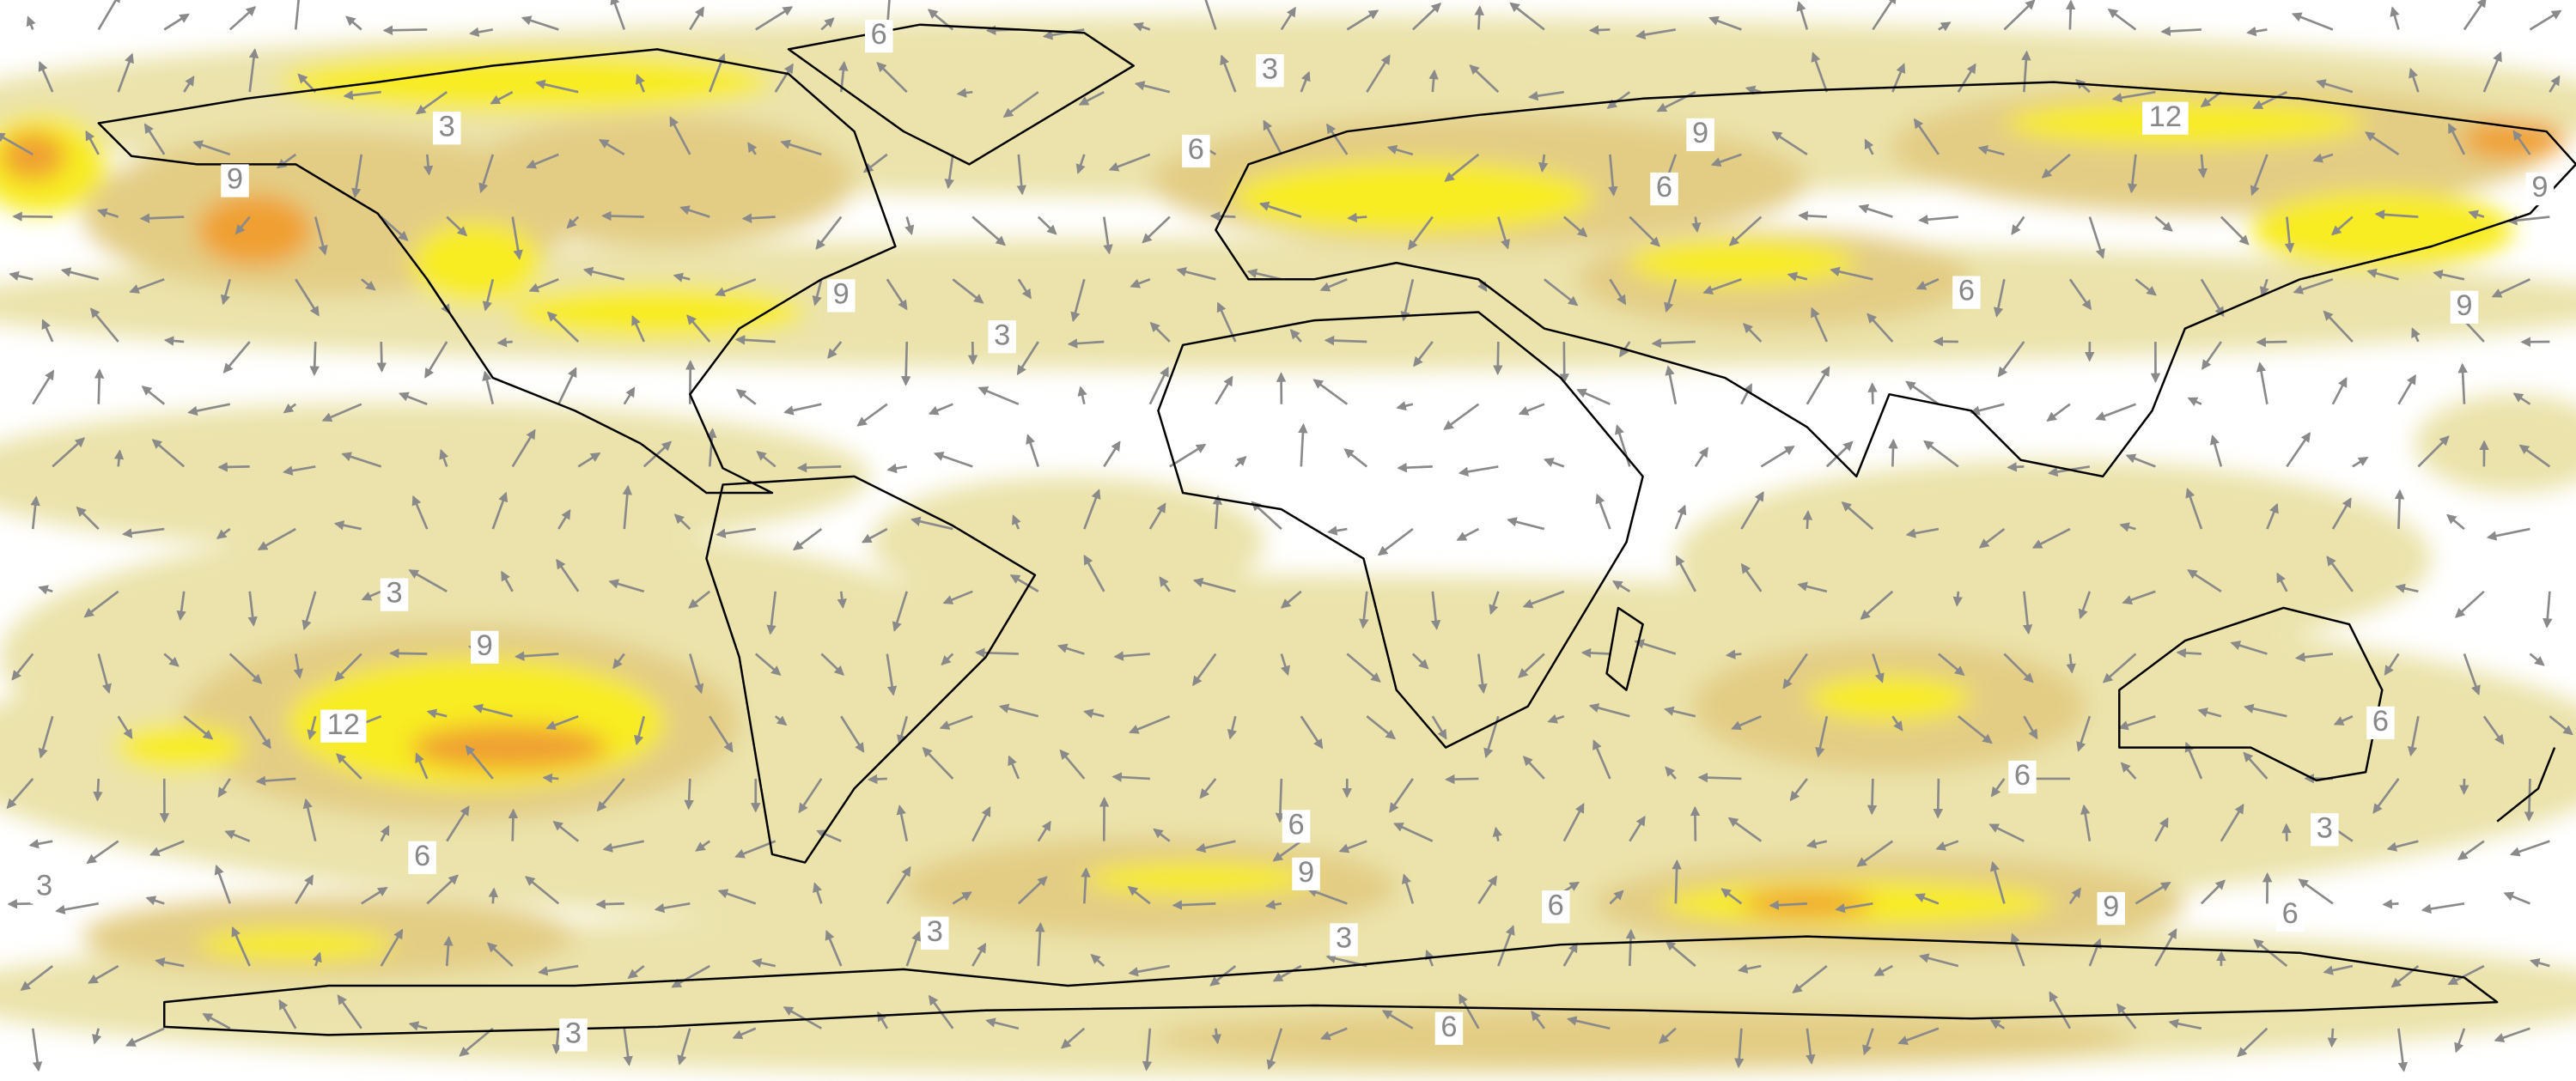 Image resolution: width=2576 pixels, height=1081 pixels. I want to click on new-zealand, so click(2526, 785).